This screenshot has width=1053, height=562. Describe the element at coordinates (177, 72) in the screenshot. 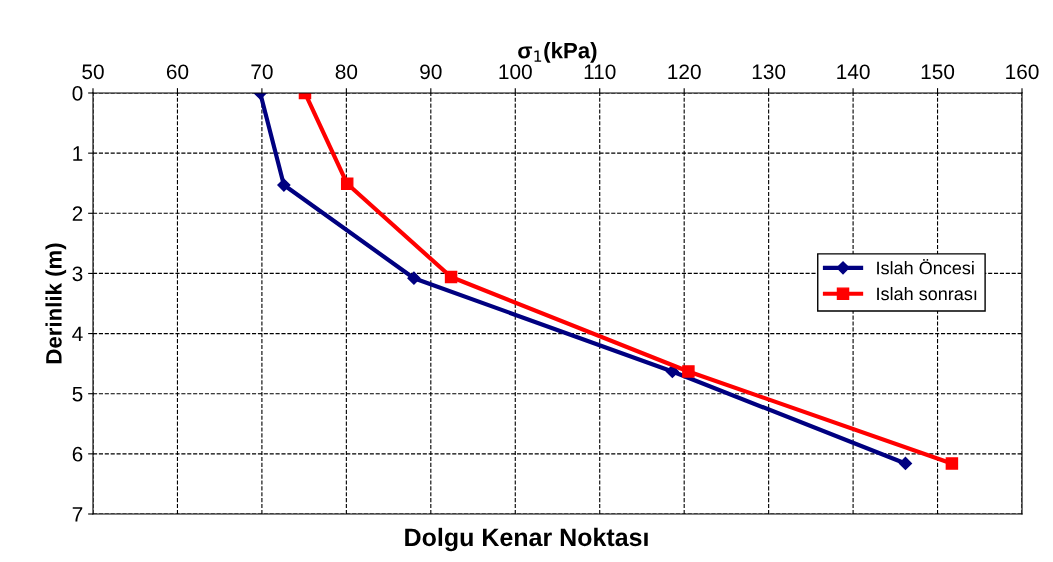

I see `x-tick-label: 60` at that location.